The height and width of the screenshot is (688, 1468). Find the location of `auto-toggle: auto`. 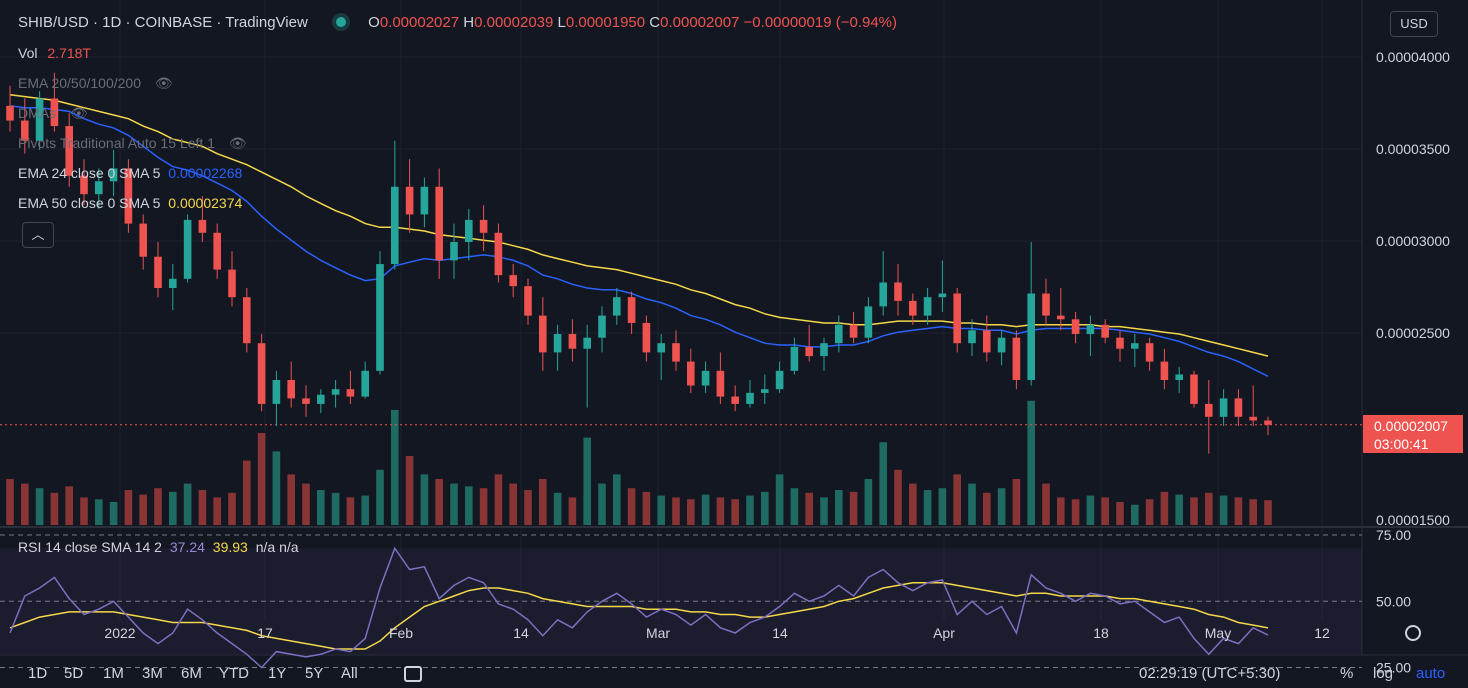

auto-toggle: auto is located at coordinates (1431, 673).